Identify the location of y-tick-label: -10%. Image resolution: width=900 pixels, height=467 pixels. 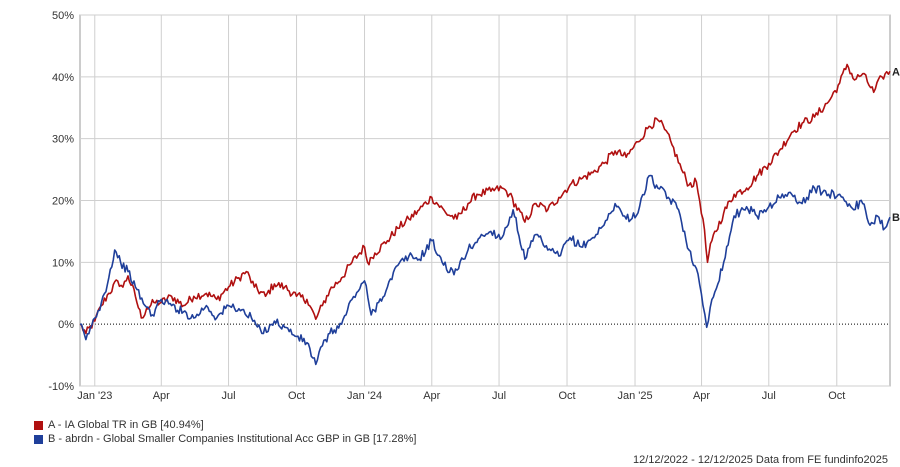
(61, 387).